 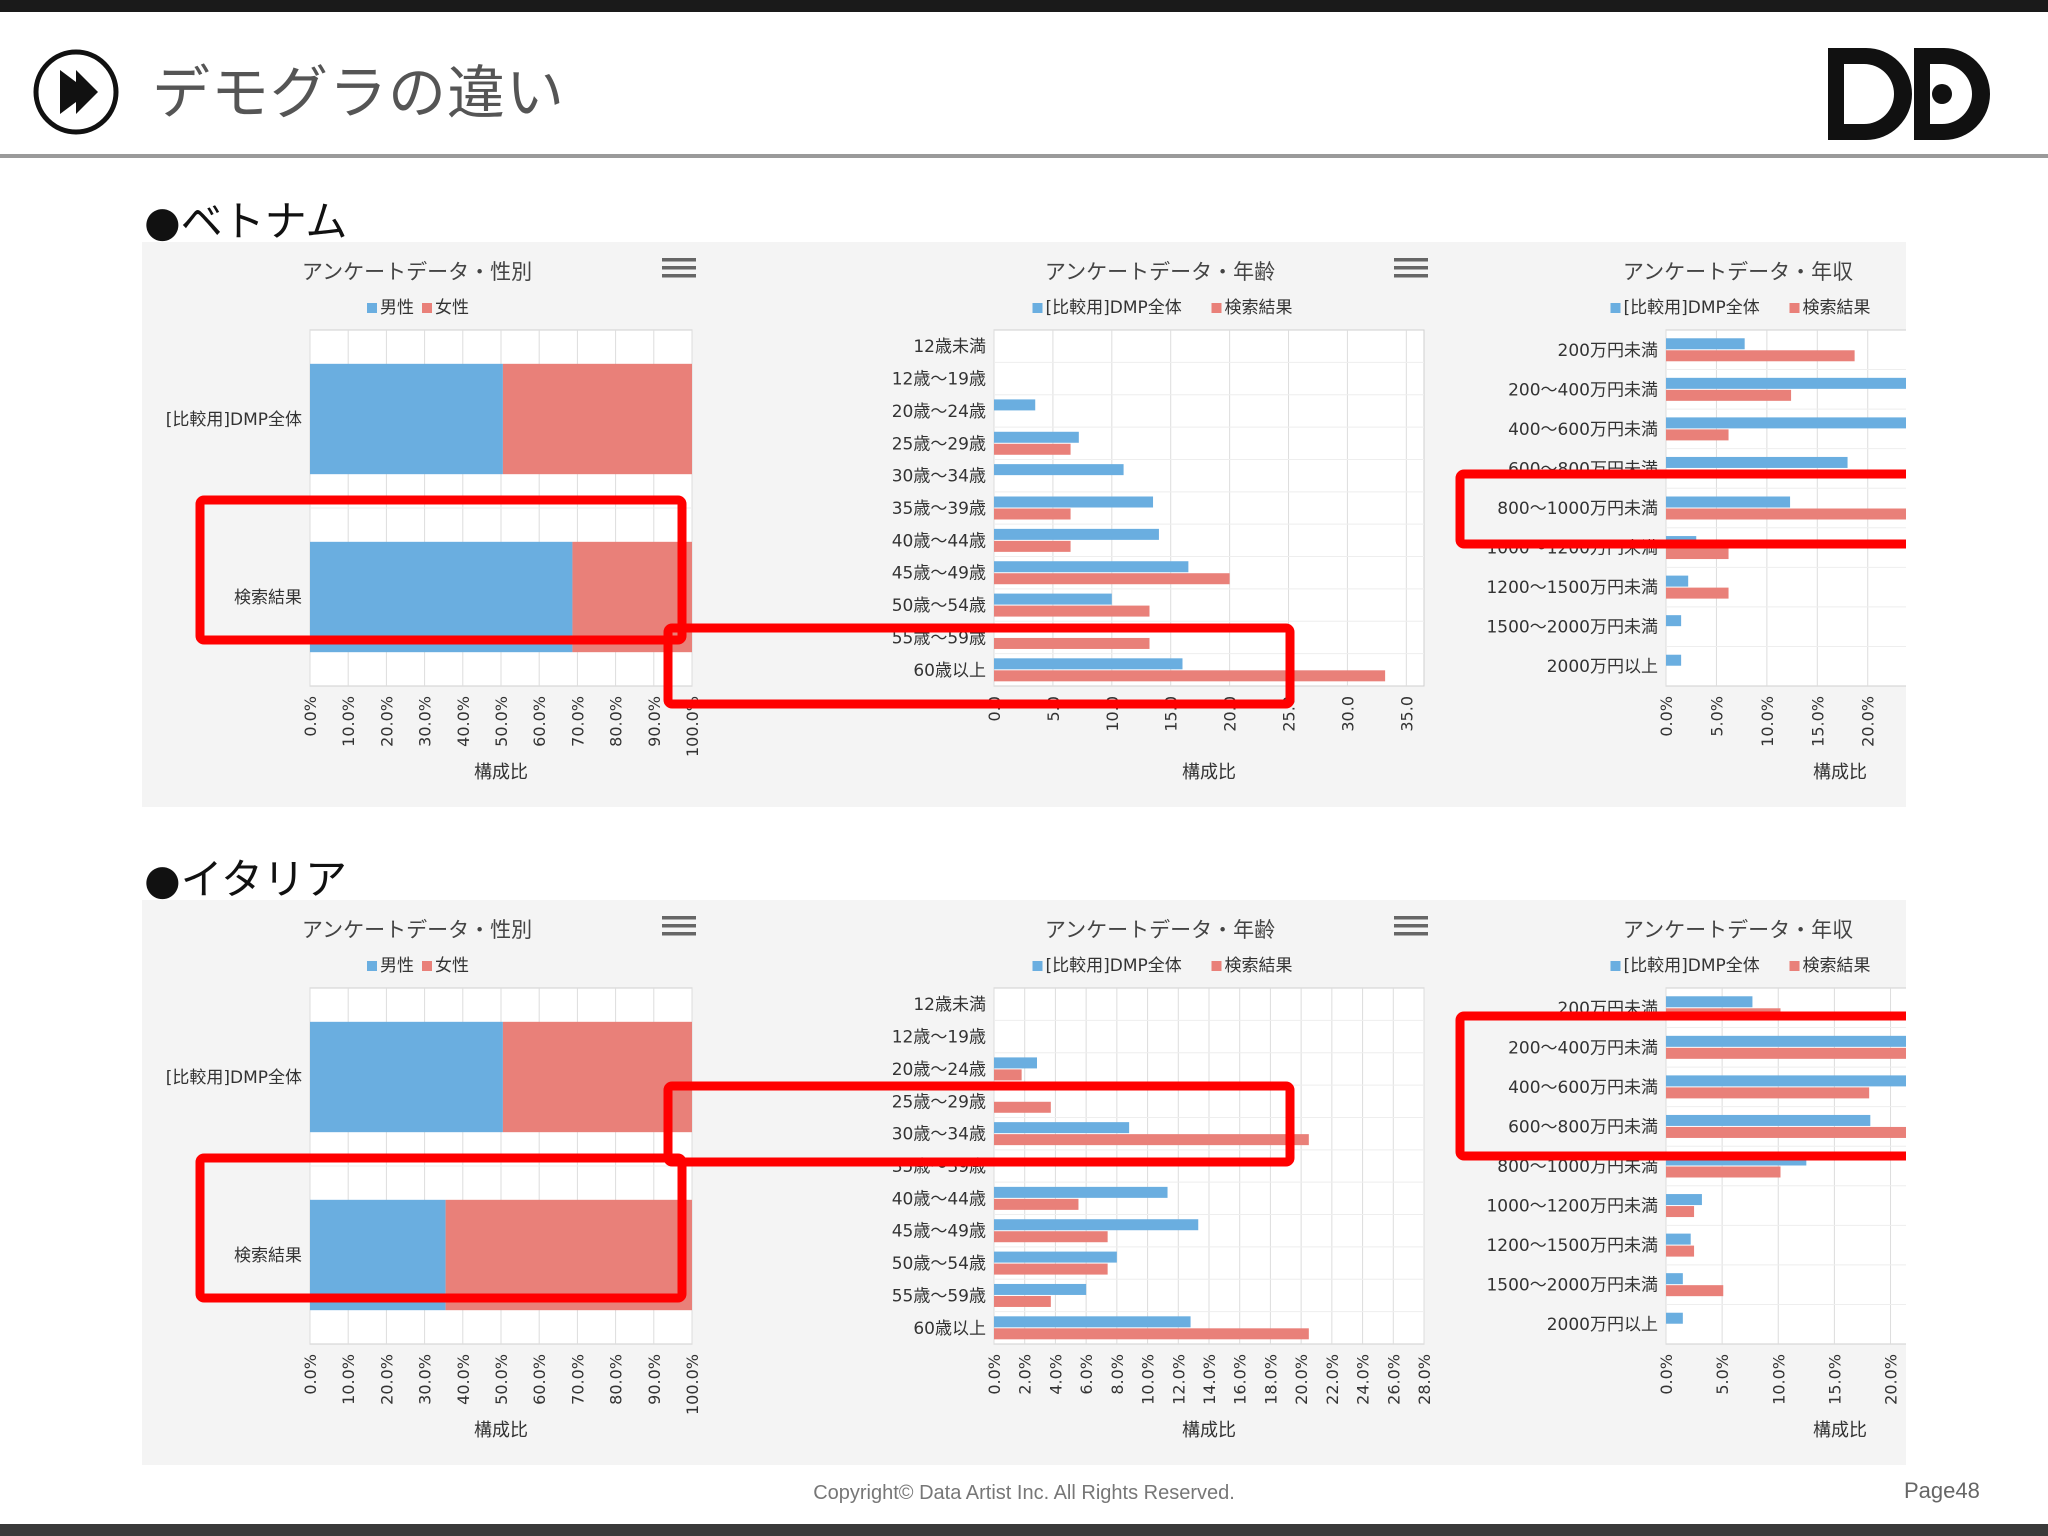 What do you see at coordinates (406, 419) in the screenshot?
I see `bar-男性` at bounding box center [406, 419].